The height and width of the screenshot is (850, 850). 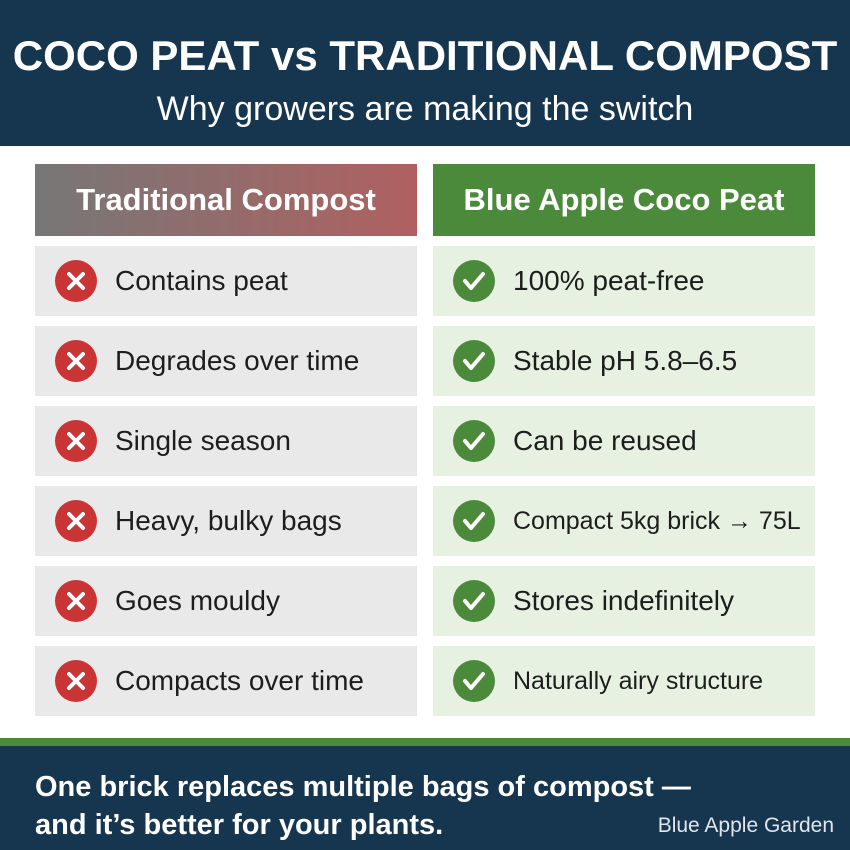 I want to click on subtitle: Why growers are making the switch, so click(x=425, y=109).